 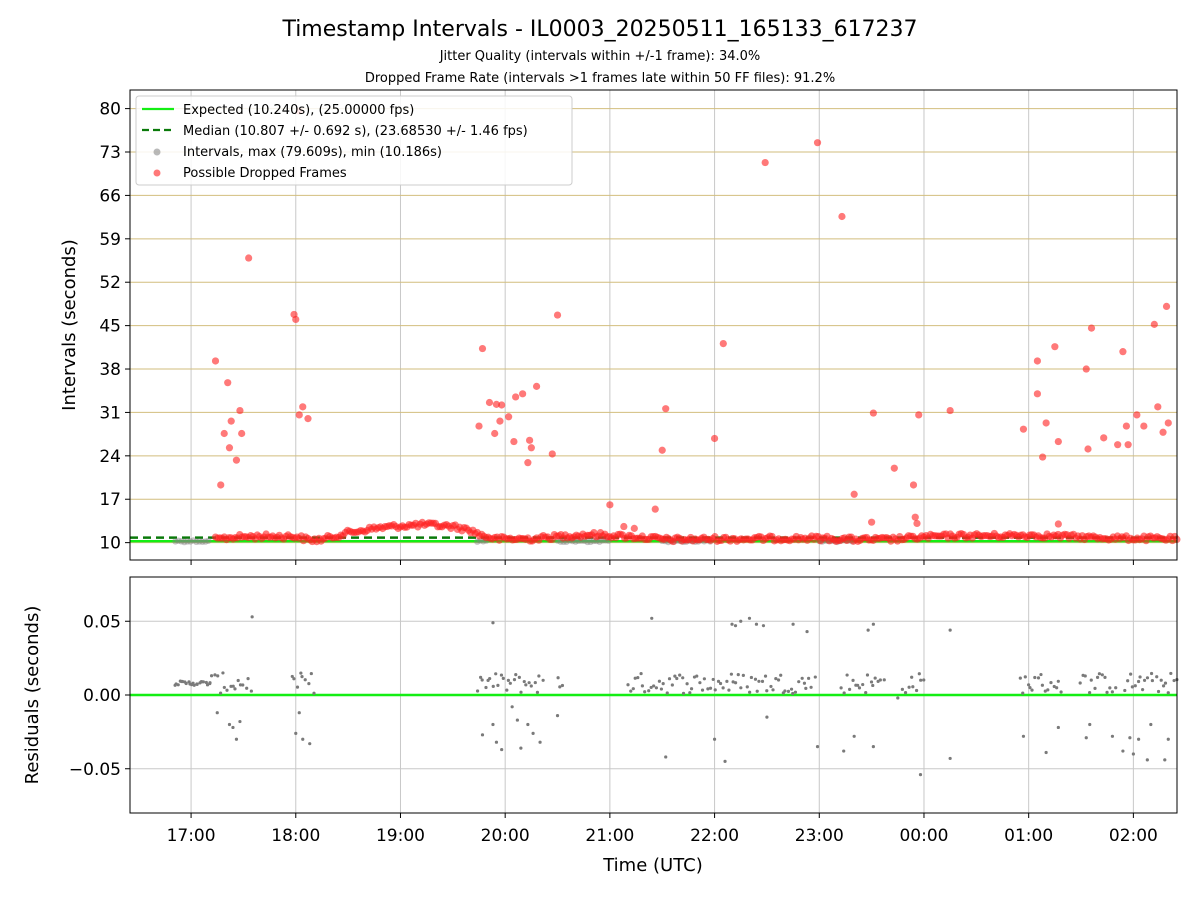 What do you see at coordinates (110, 110) in the screenshot?
I see `intervals-y-tick-label: 80` at bounding box center [110, 110].